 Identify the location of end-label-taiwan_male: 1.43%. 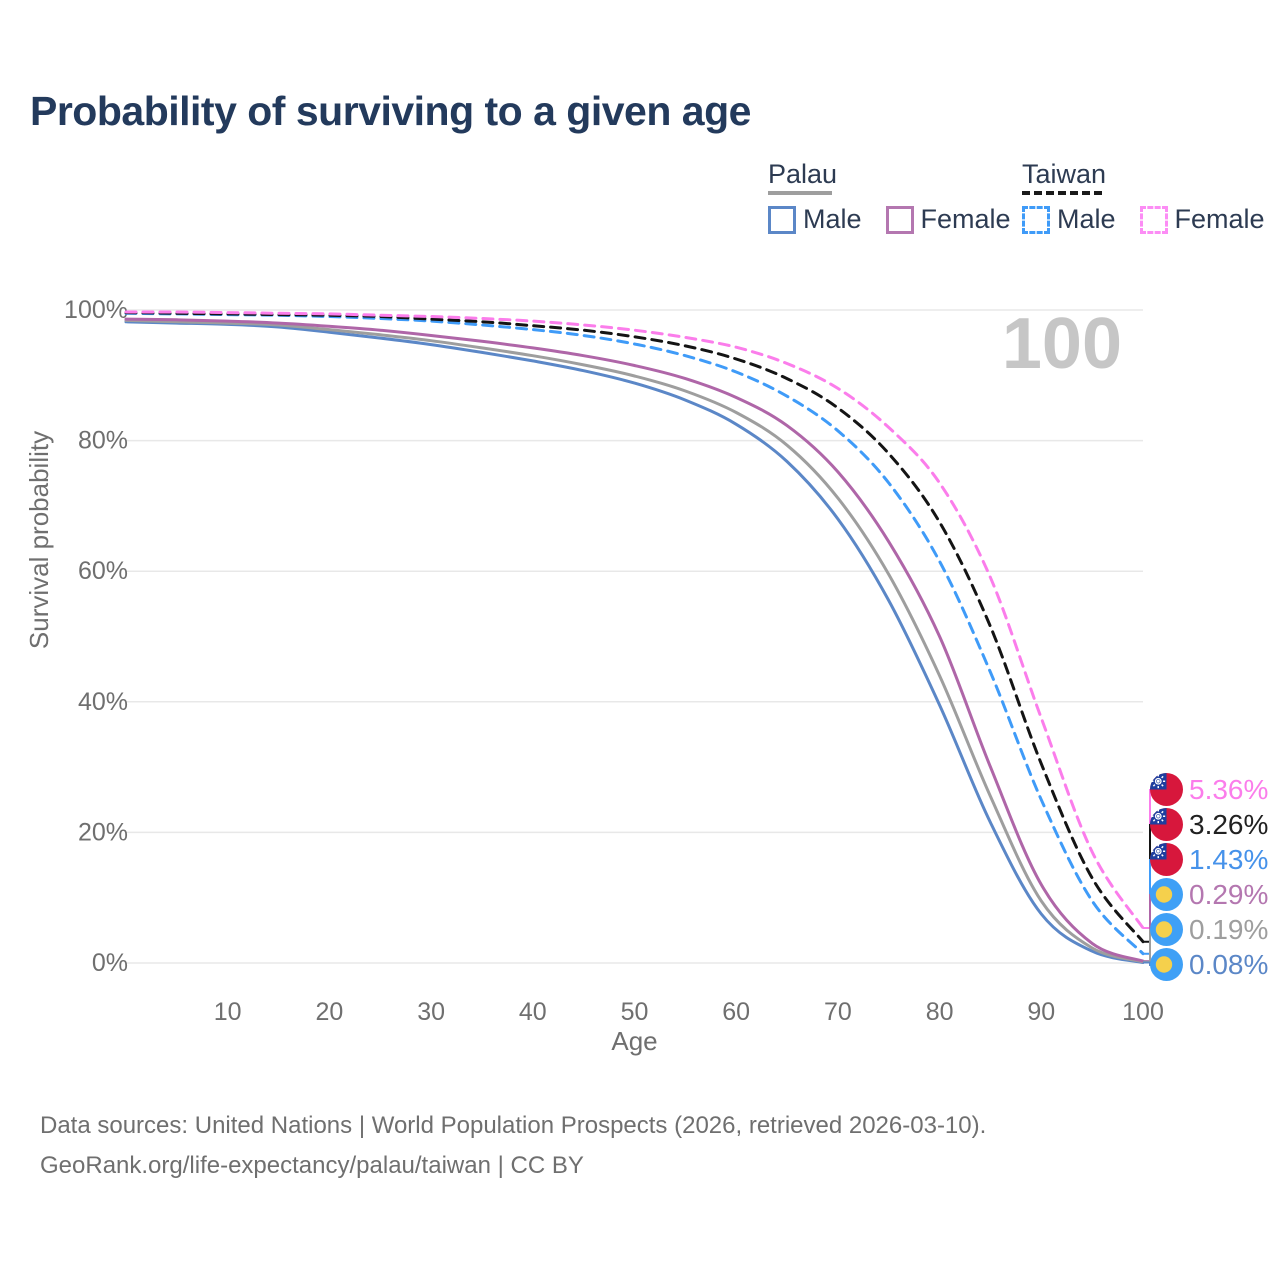
(1209, 859).